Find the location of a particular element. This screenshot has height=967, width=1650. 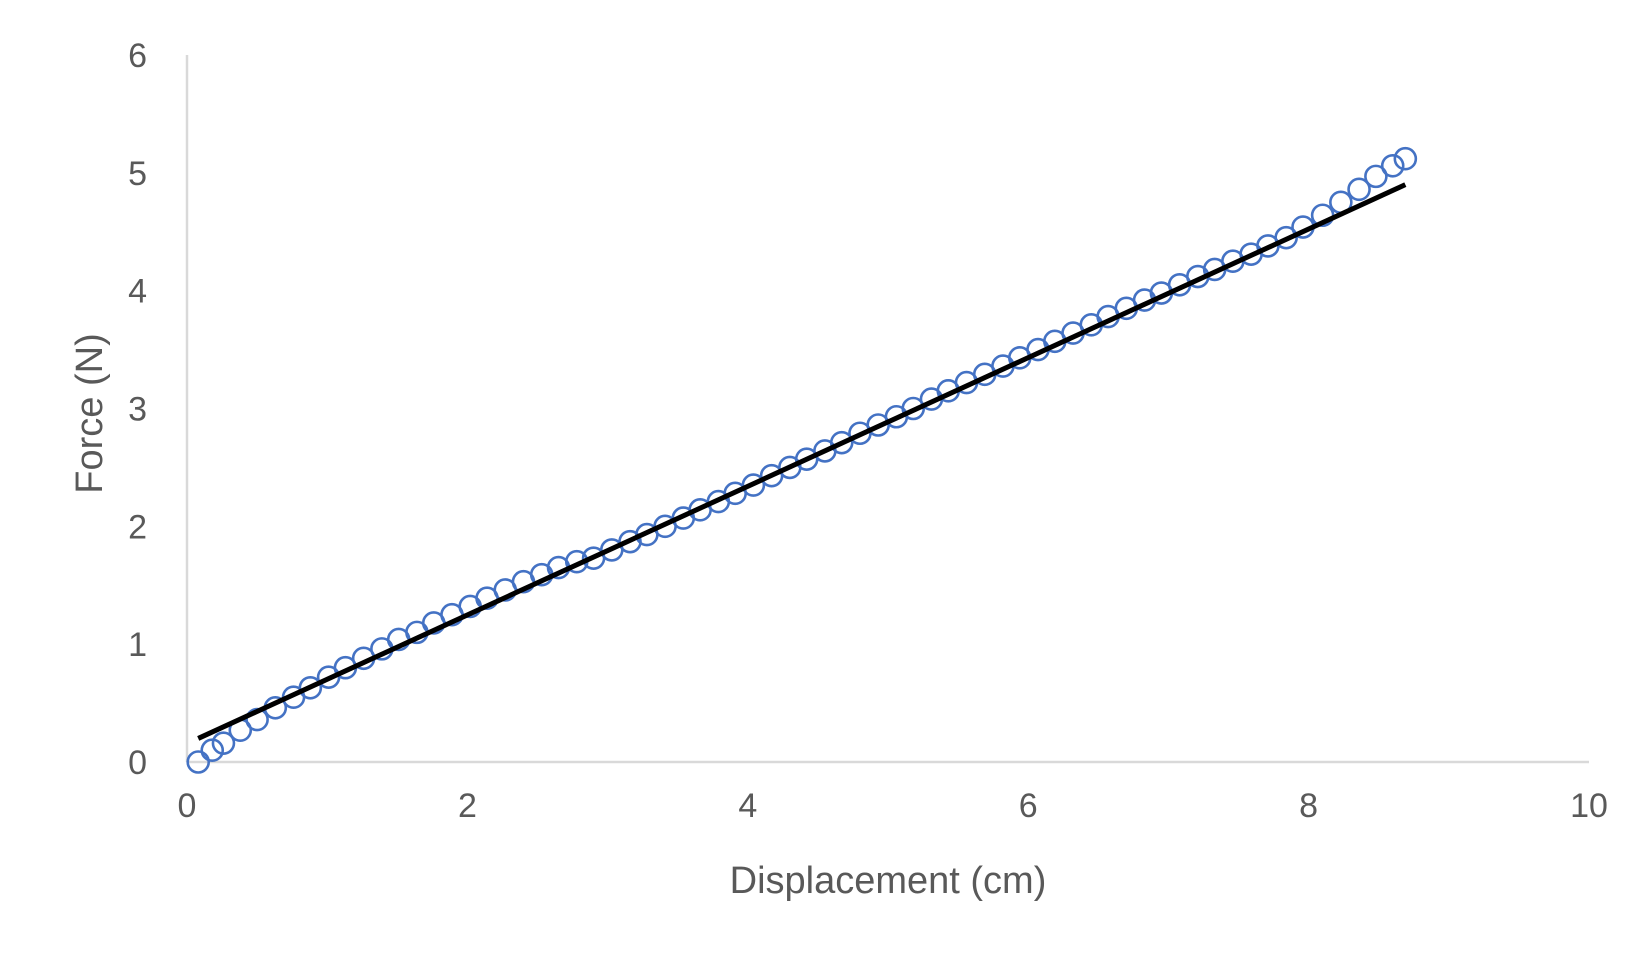

y-tick-label: 6 is located at coordinates (137, 56).